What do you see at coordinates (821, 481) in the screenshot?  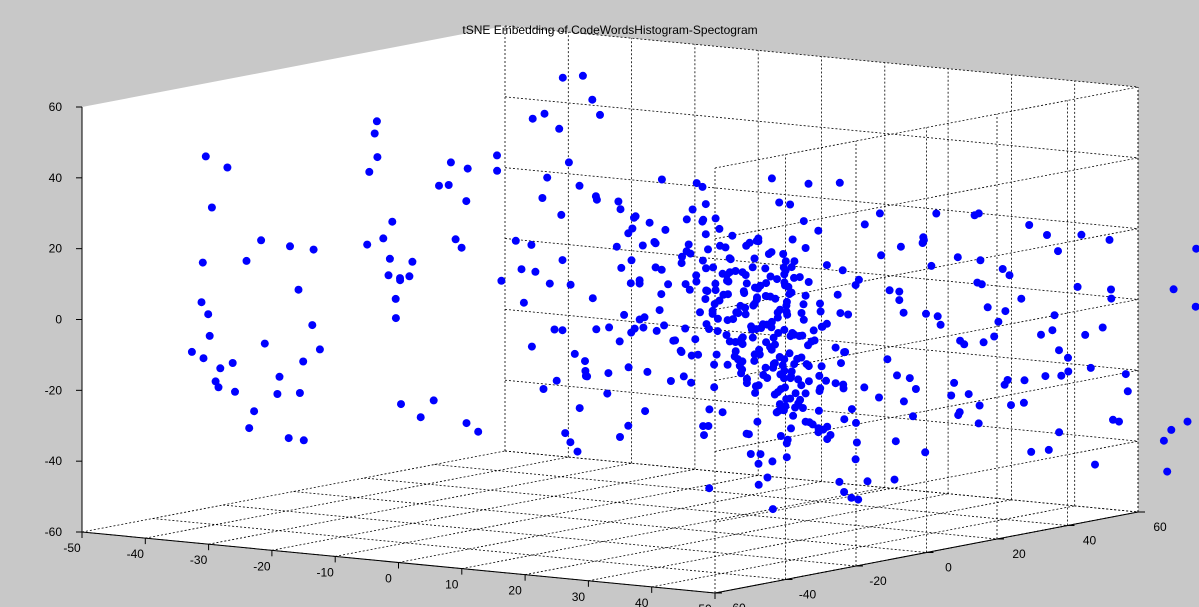 I see `grid-back-z` at bounding box center [821, 481].